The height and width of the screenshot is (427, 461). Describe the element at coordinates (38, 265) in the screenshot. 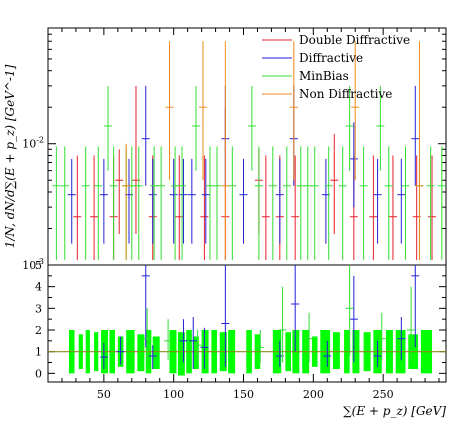

I see `ratio-y-tick-label: 5` at that location.